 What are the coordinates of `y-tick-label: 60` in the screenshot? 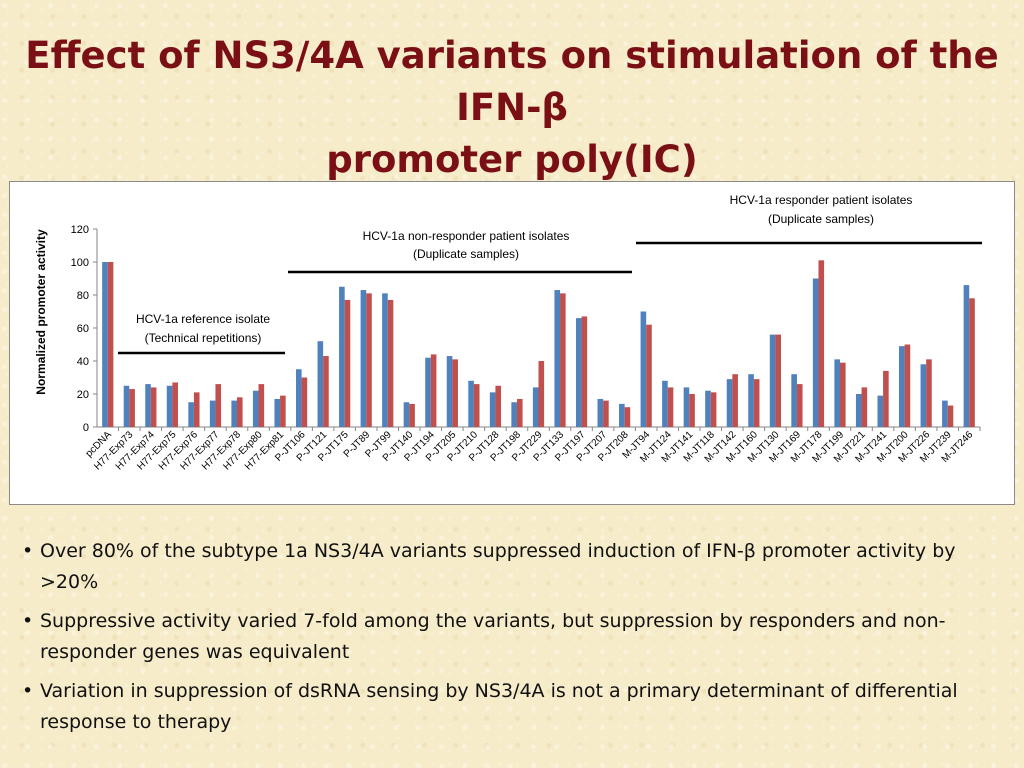 It's located at (83, 329).